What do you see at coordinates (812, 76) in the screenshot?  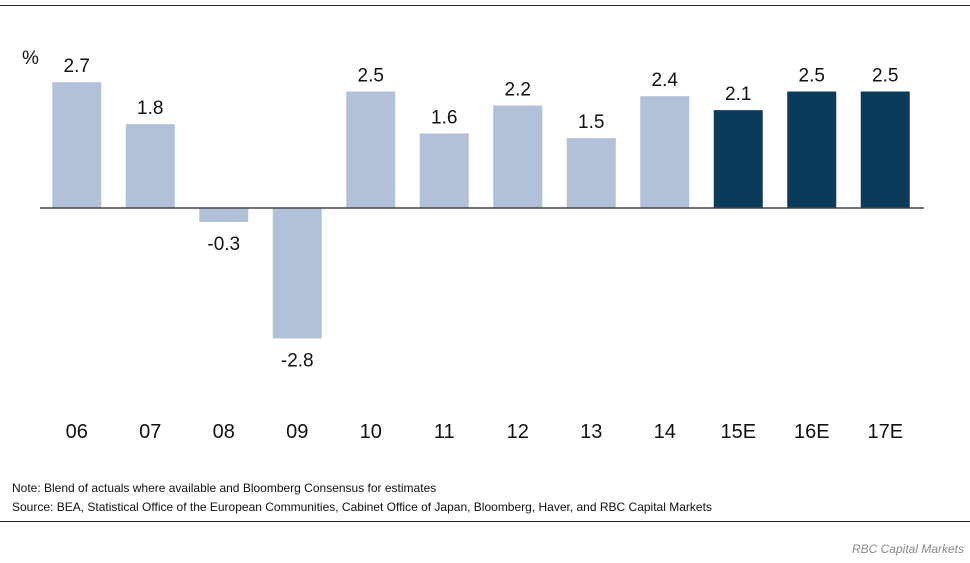 I see `value-label-16E: 2.5` at bounding box center [812, 76].